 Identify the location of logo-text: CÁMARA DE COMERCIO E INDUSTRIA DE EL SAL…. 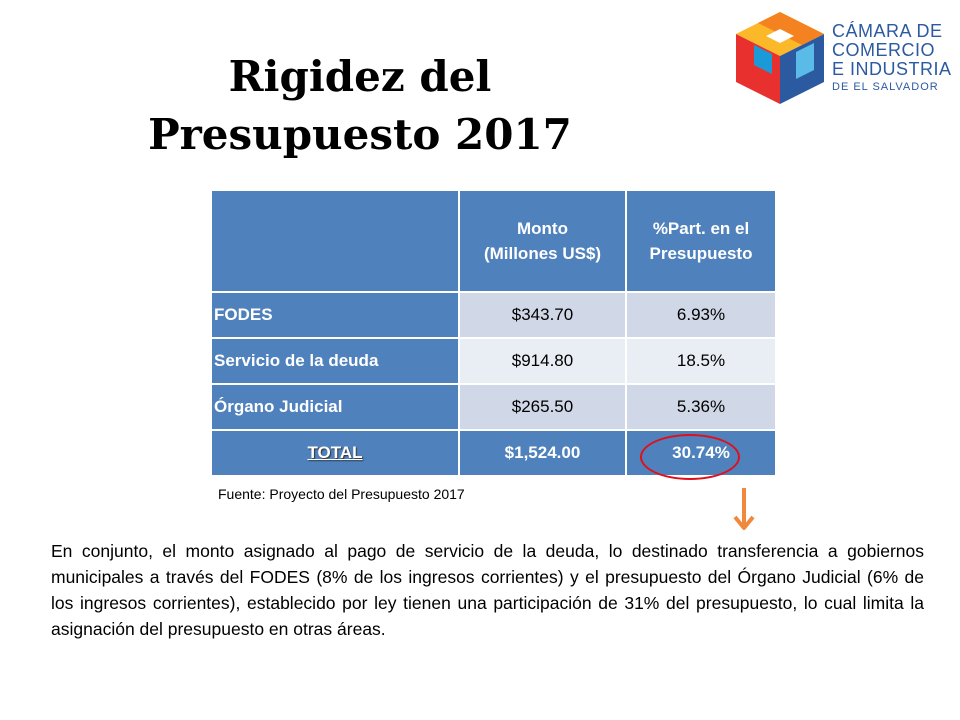
(892, 58).